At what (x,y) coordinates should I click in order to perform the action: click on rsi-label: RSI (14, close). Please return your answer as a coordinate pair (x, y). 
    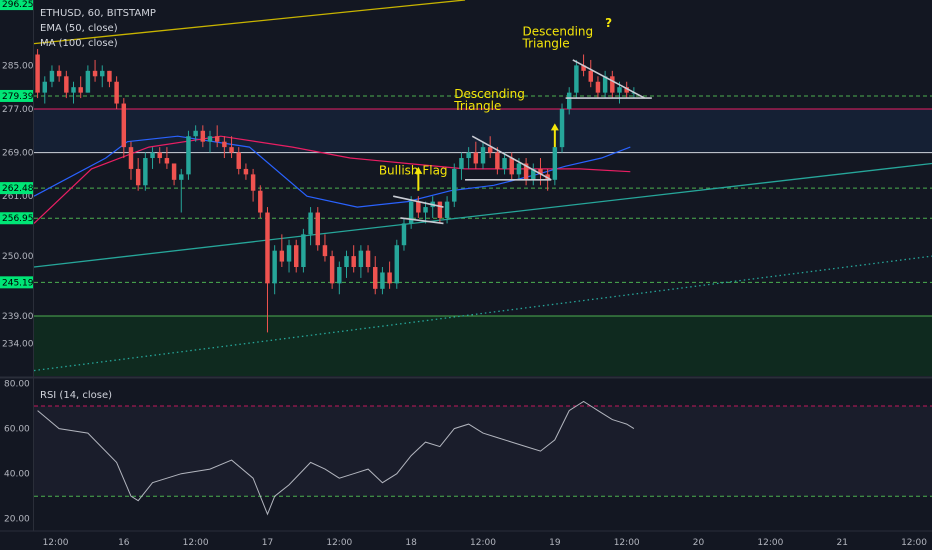
    Looking at the image, I should click on (76, 395).